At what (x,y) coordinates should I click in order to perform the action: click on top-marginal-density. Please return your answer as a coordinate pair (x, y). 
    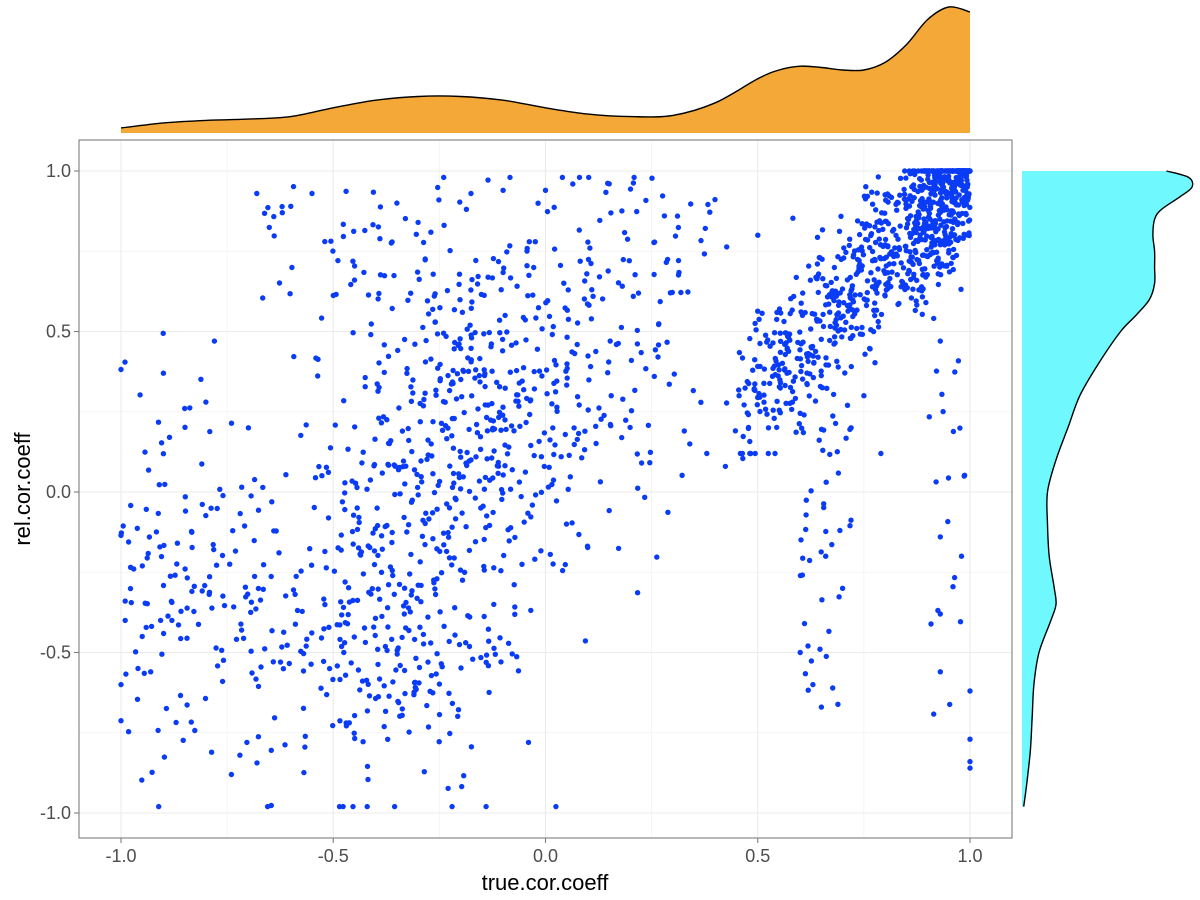
    Looking at the image, I should click on (545, 70).